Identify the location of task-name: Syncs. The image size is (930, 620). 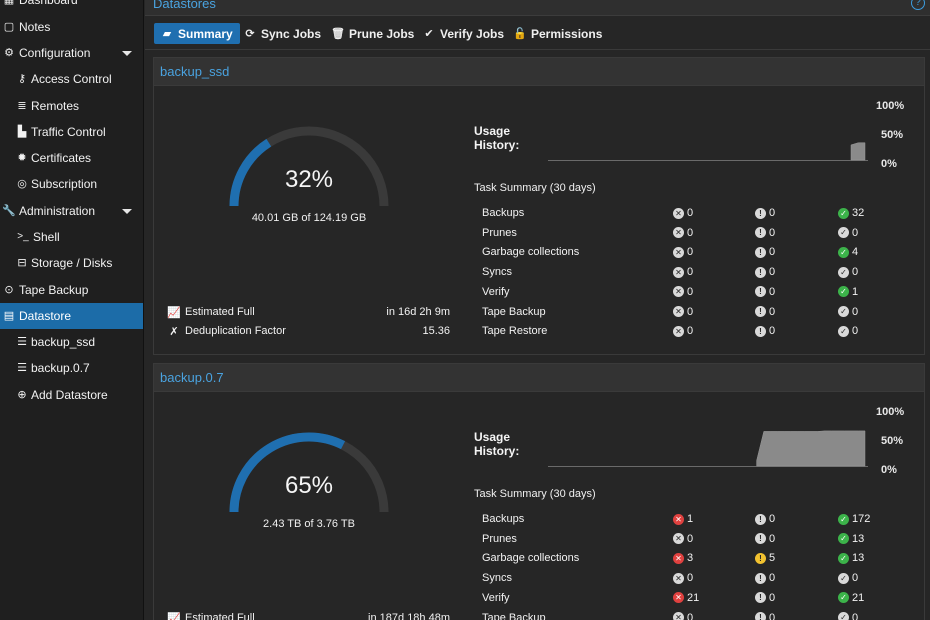
(497, 578).